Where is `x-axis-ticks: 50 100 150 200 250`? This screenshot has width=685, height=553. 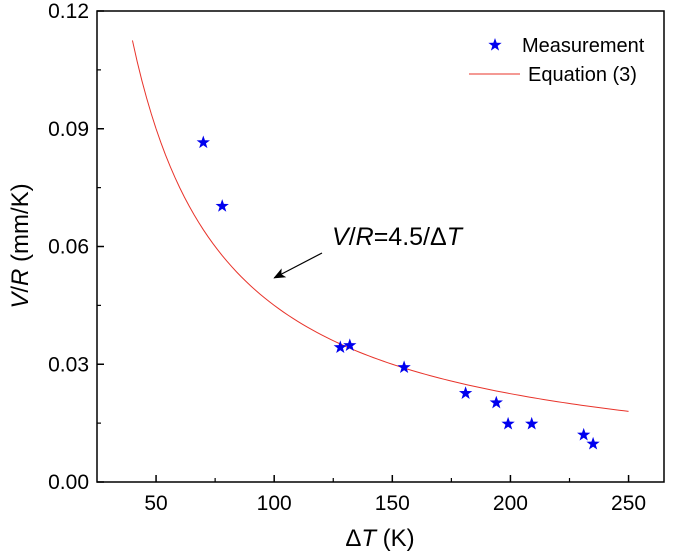
x-axis-ticks: 50 100 150 200 250 is located at coordinates (395, 495).